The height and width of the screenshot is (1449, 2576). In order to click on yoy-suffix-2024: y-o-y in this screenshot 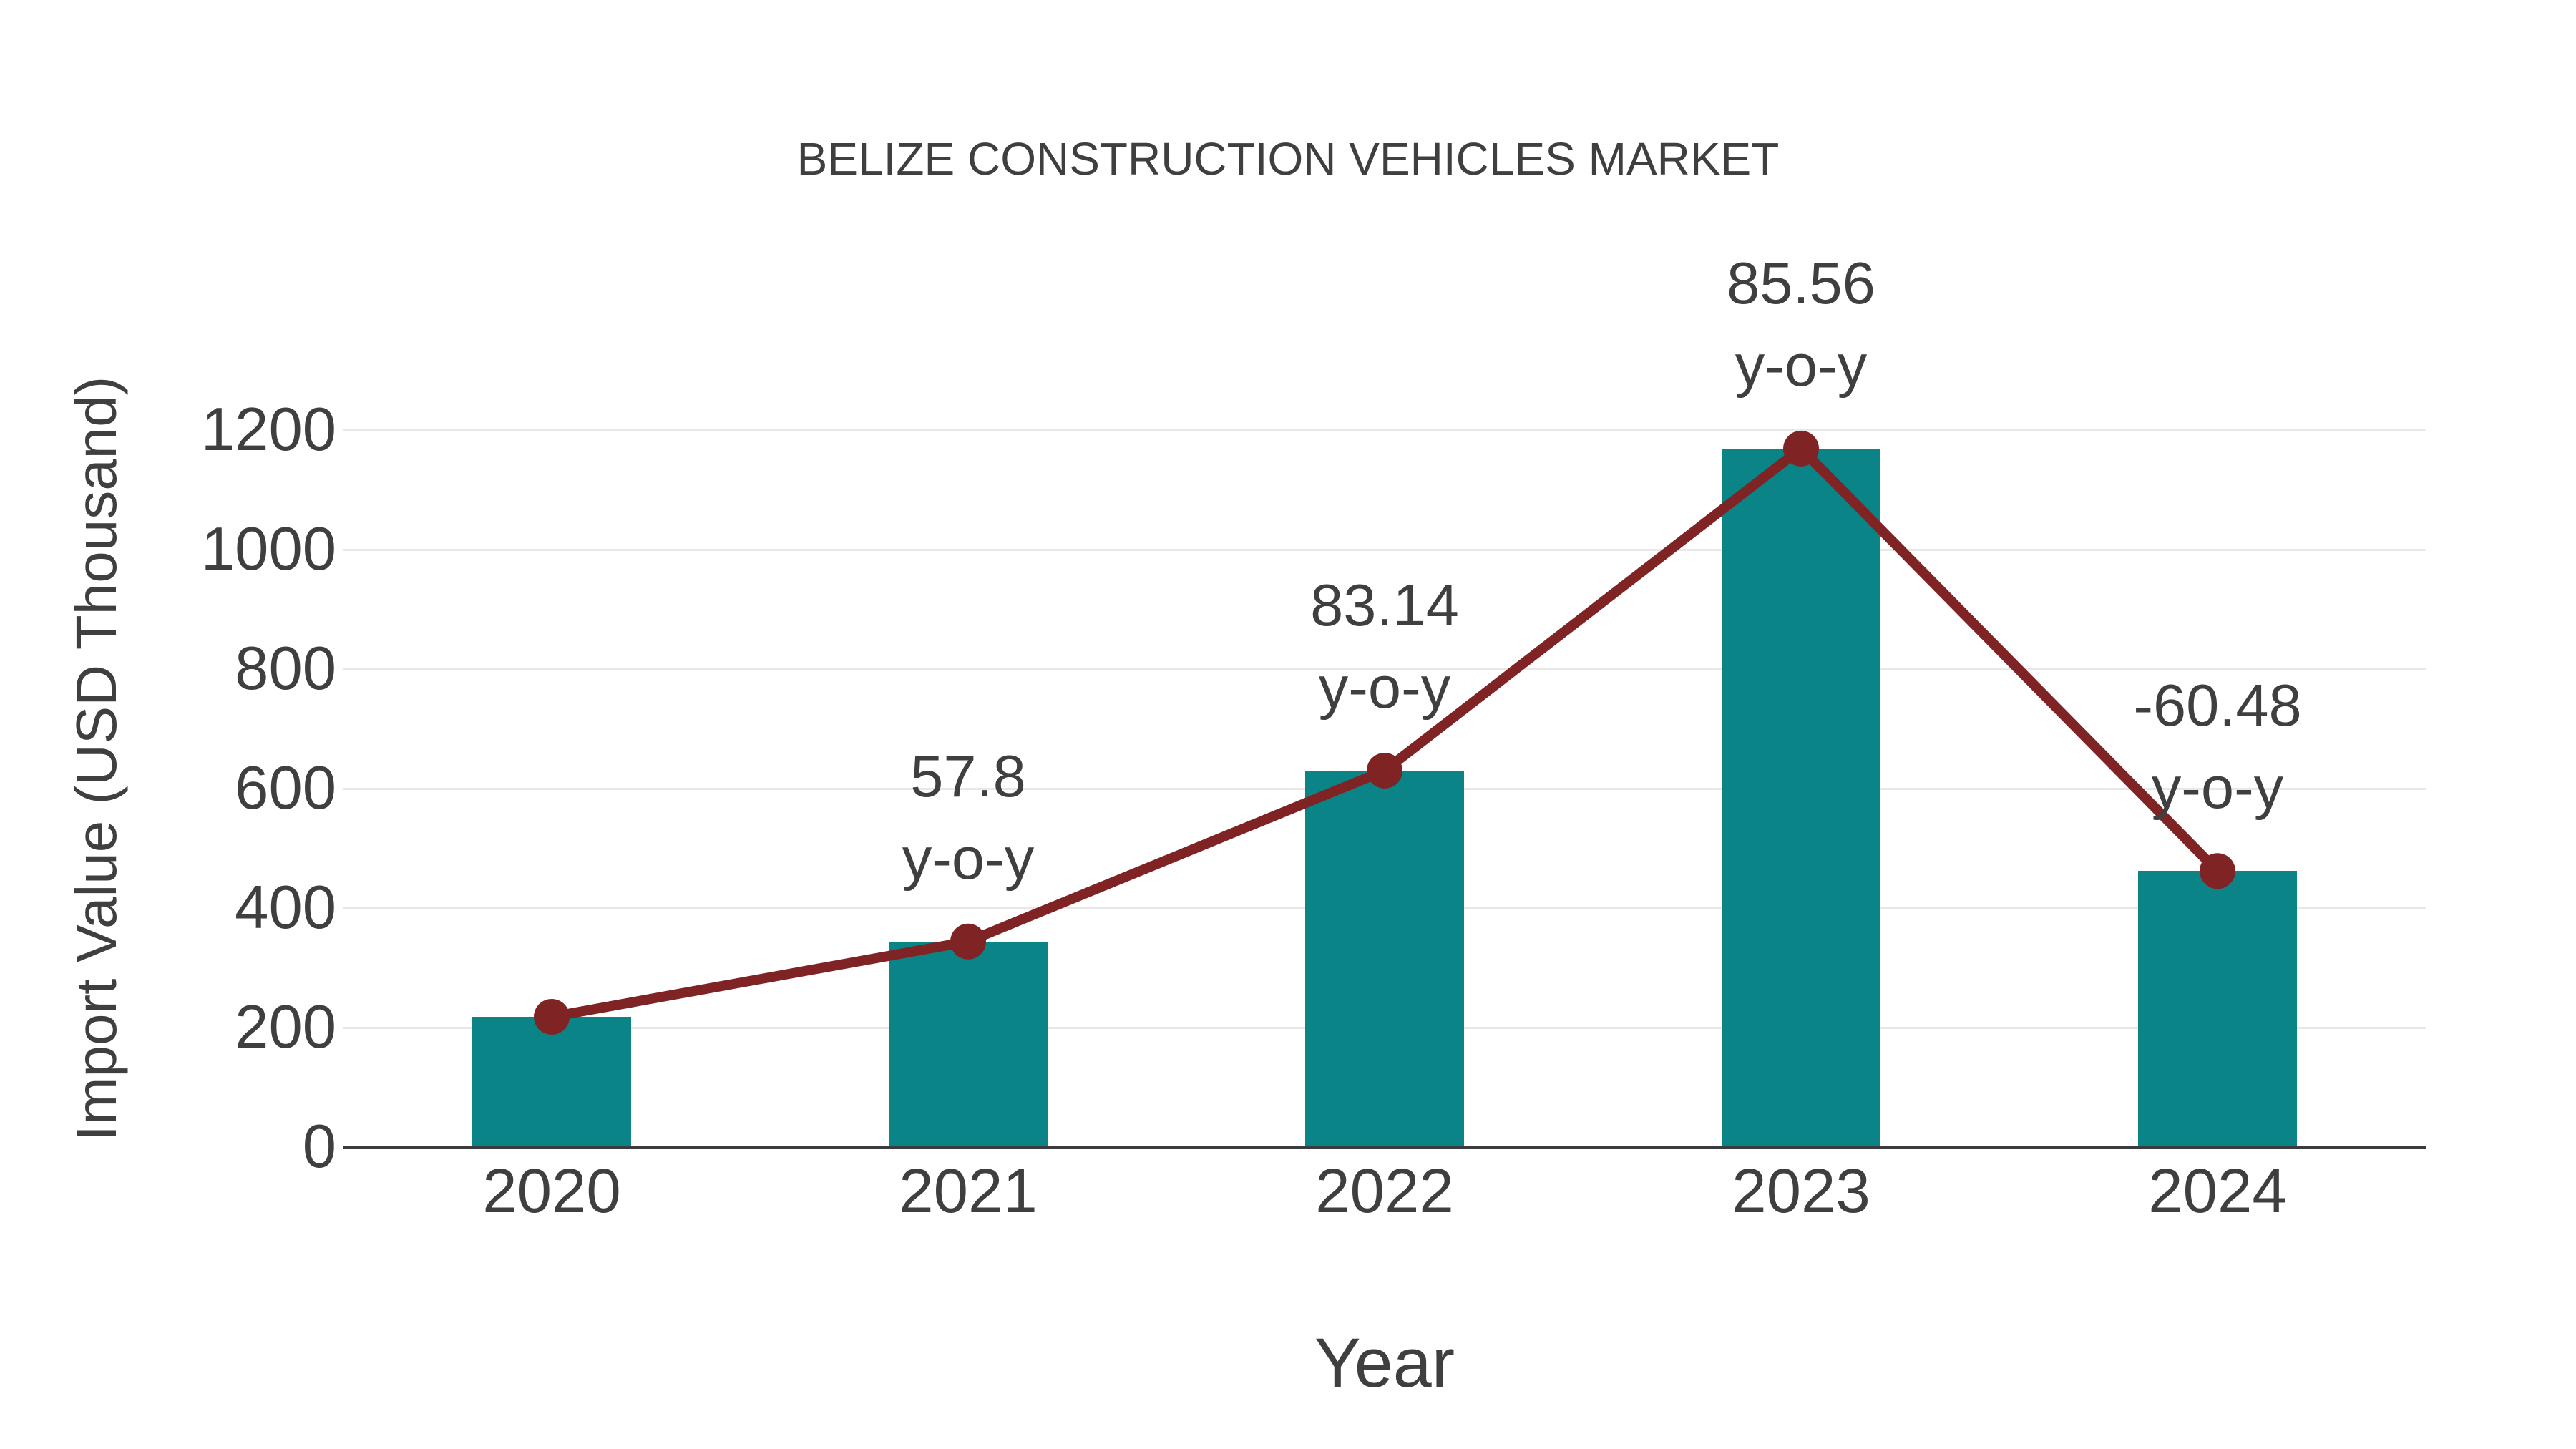, I will do `click(2217, 788)`.